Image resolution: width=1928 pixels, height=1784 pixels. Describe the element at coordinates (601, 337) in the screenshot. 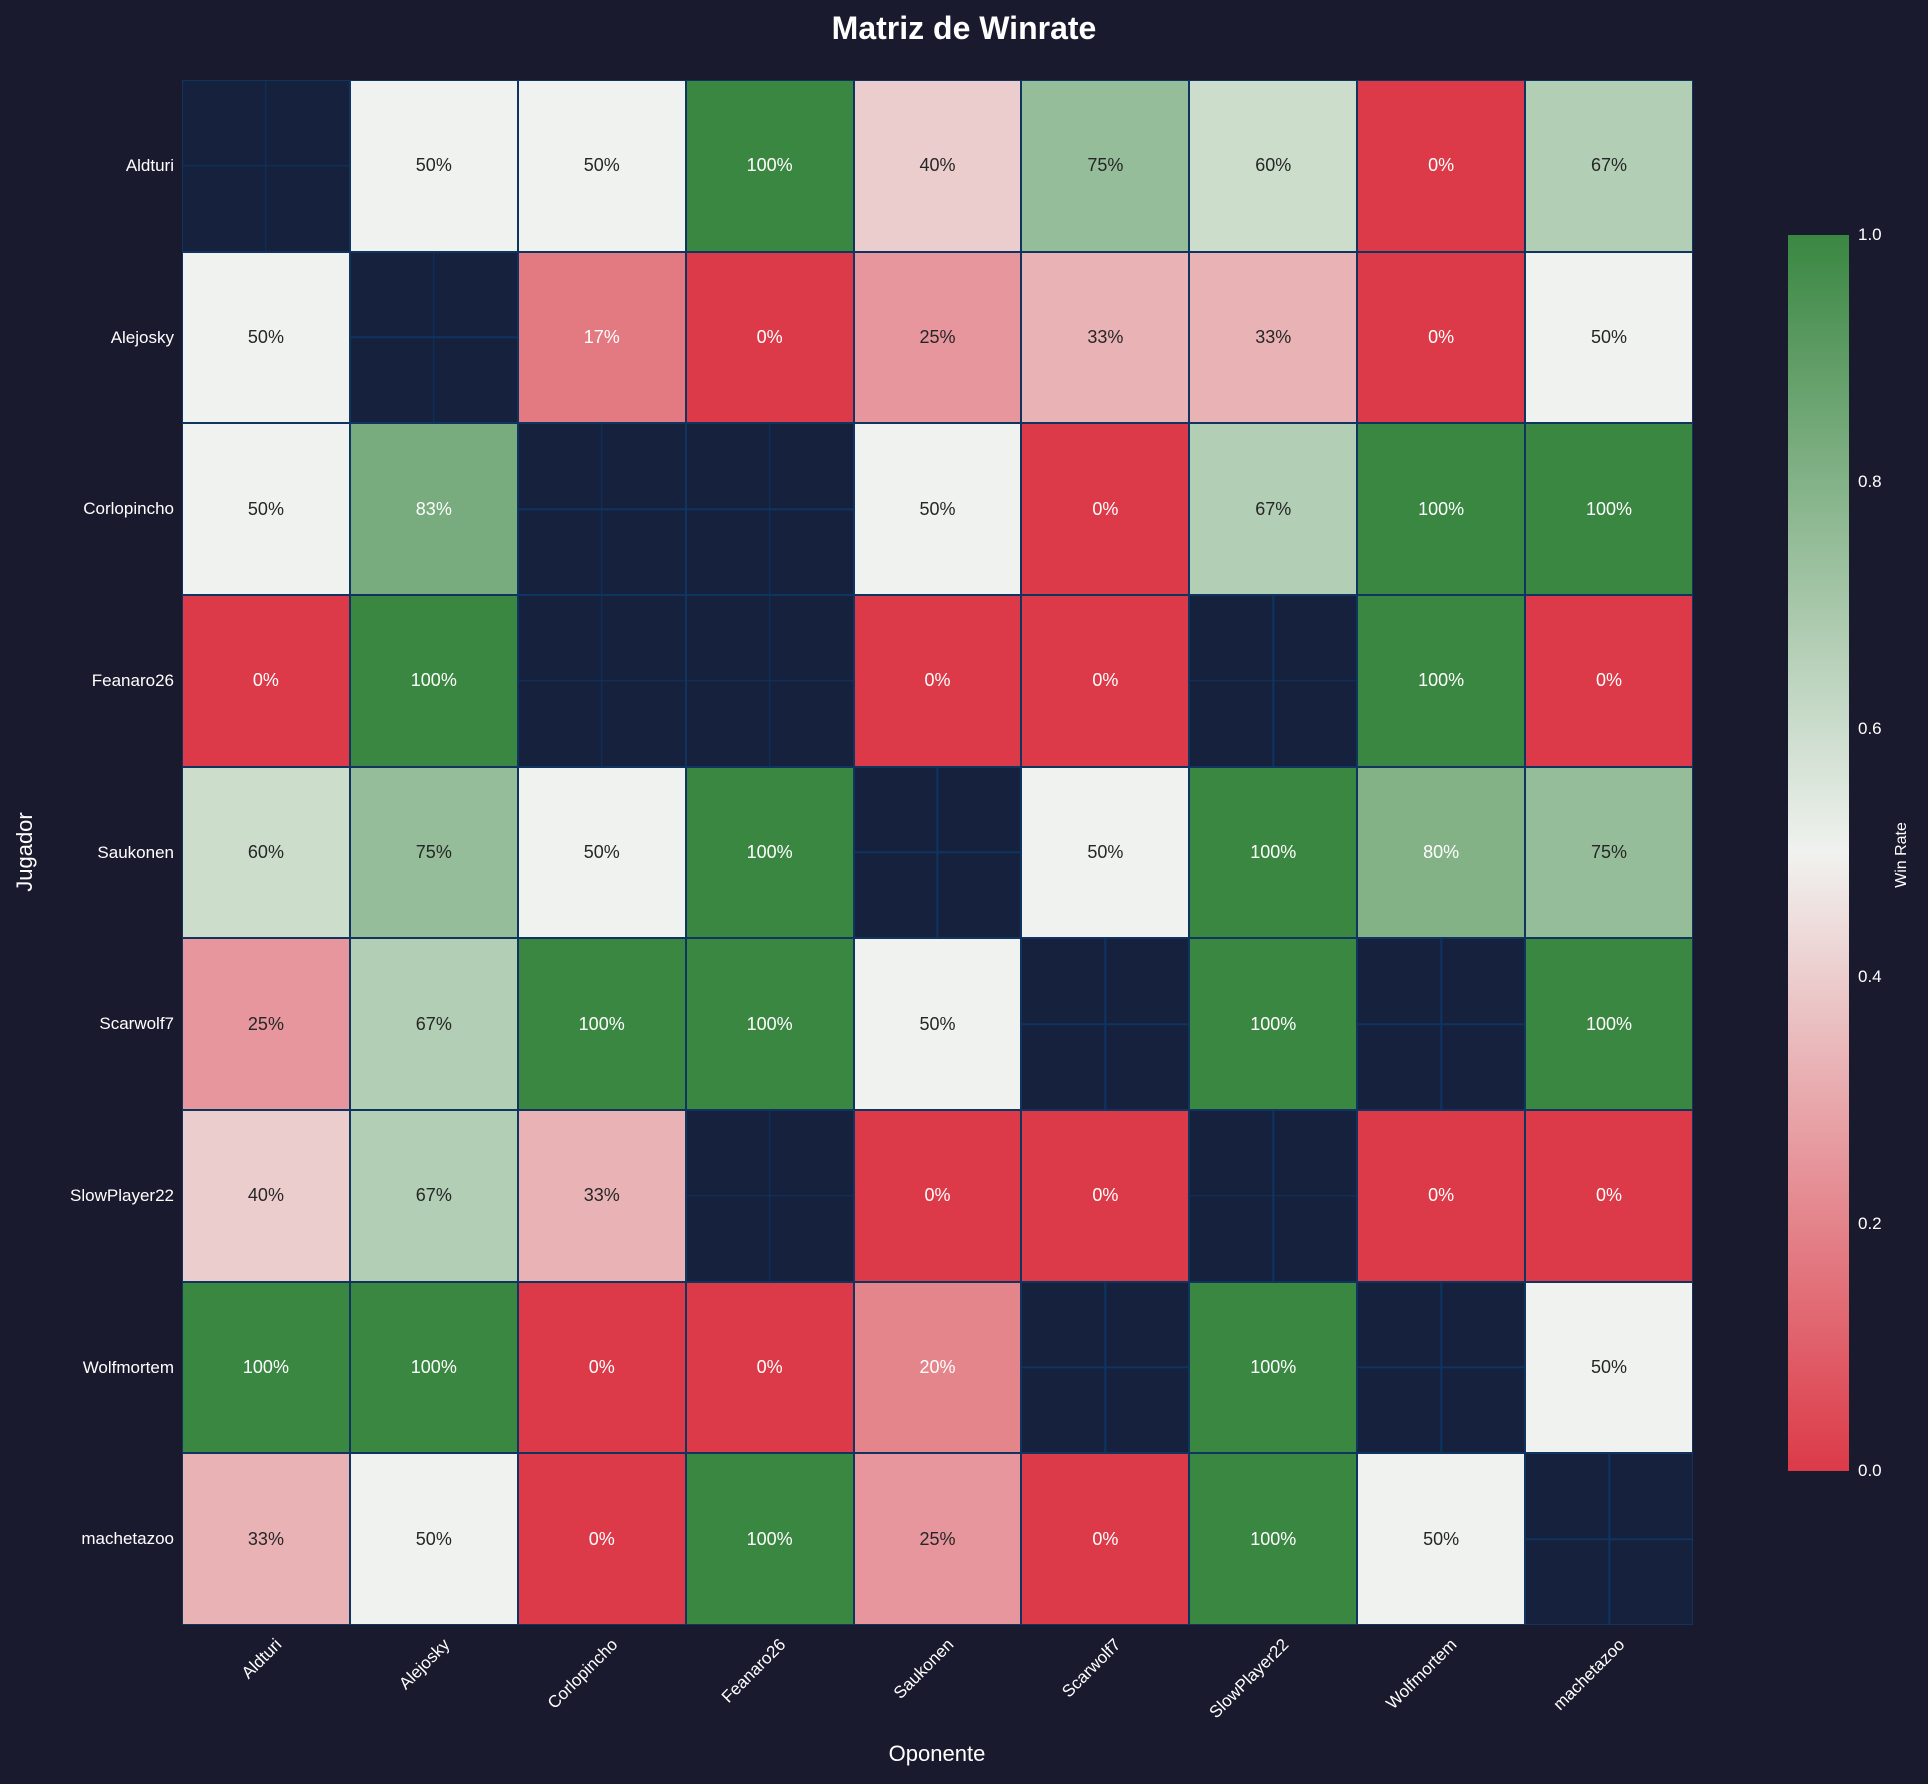

I see `heatmap-cell: 17%` at that location.